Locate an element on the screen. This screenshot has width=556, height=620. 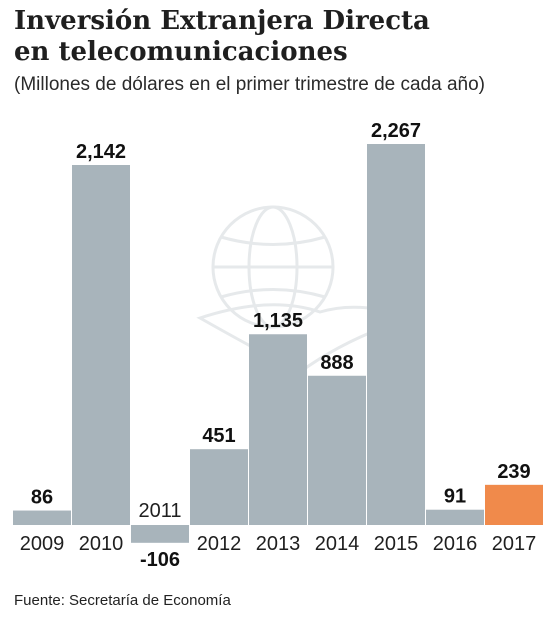
x-tick-label-2012: 2012 is located at coordinates (219, 544).